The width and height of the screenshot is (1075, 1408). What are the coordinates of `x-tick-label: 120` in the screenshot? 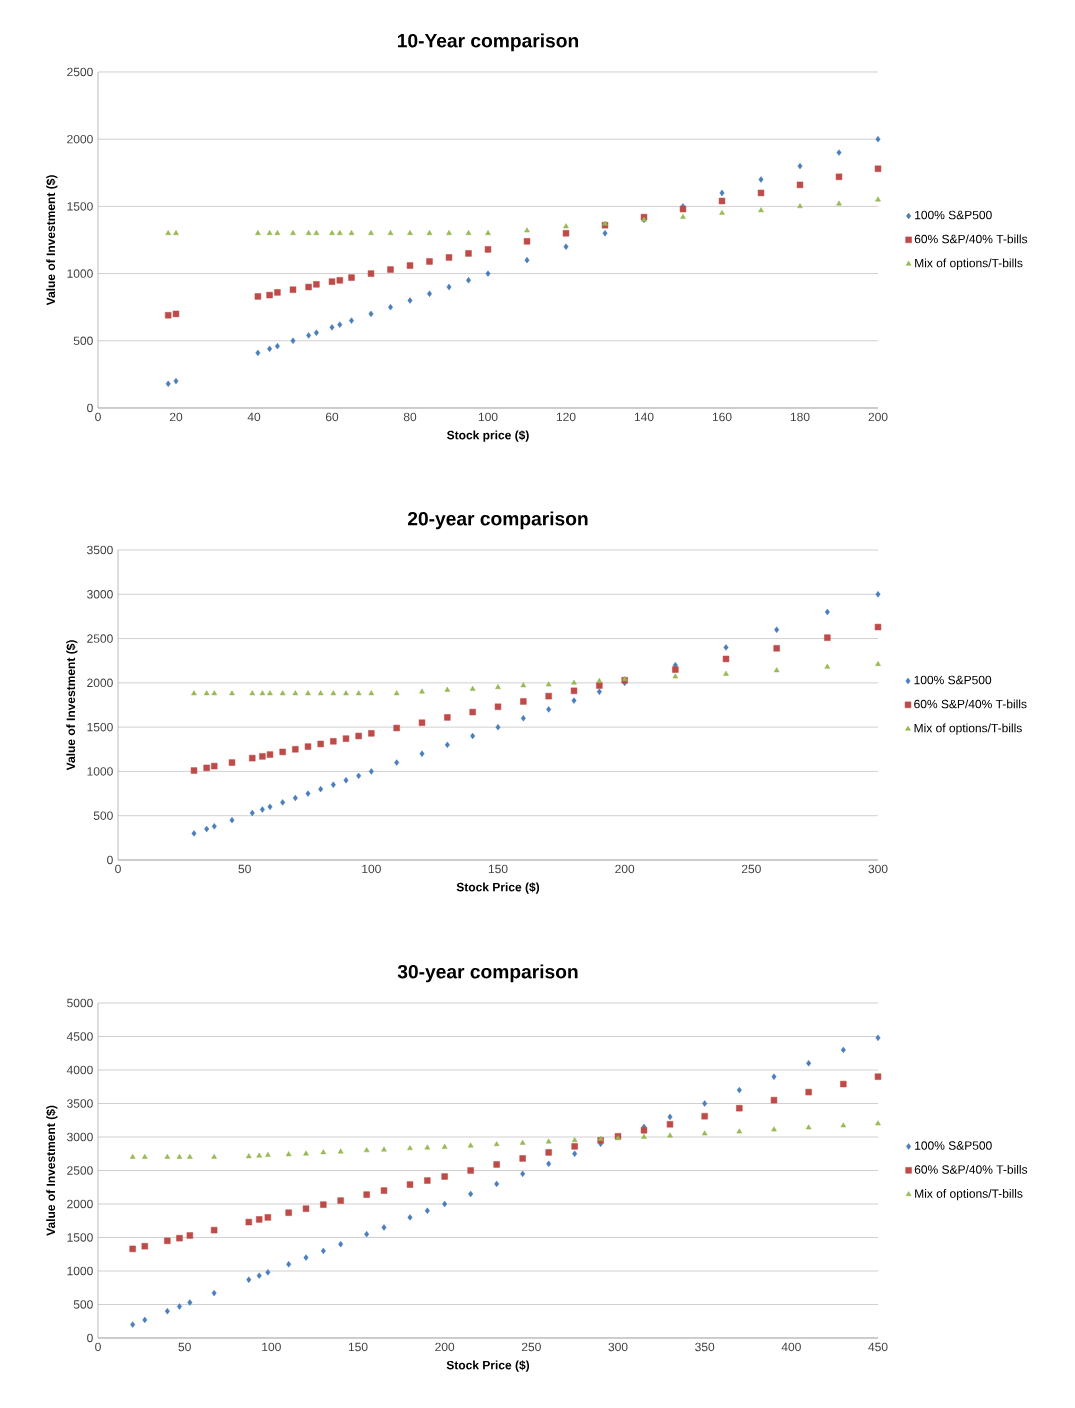 It's located at (566, 417).